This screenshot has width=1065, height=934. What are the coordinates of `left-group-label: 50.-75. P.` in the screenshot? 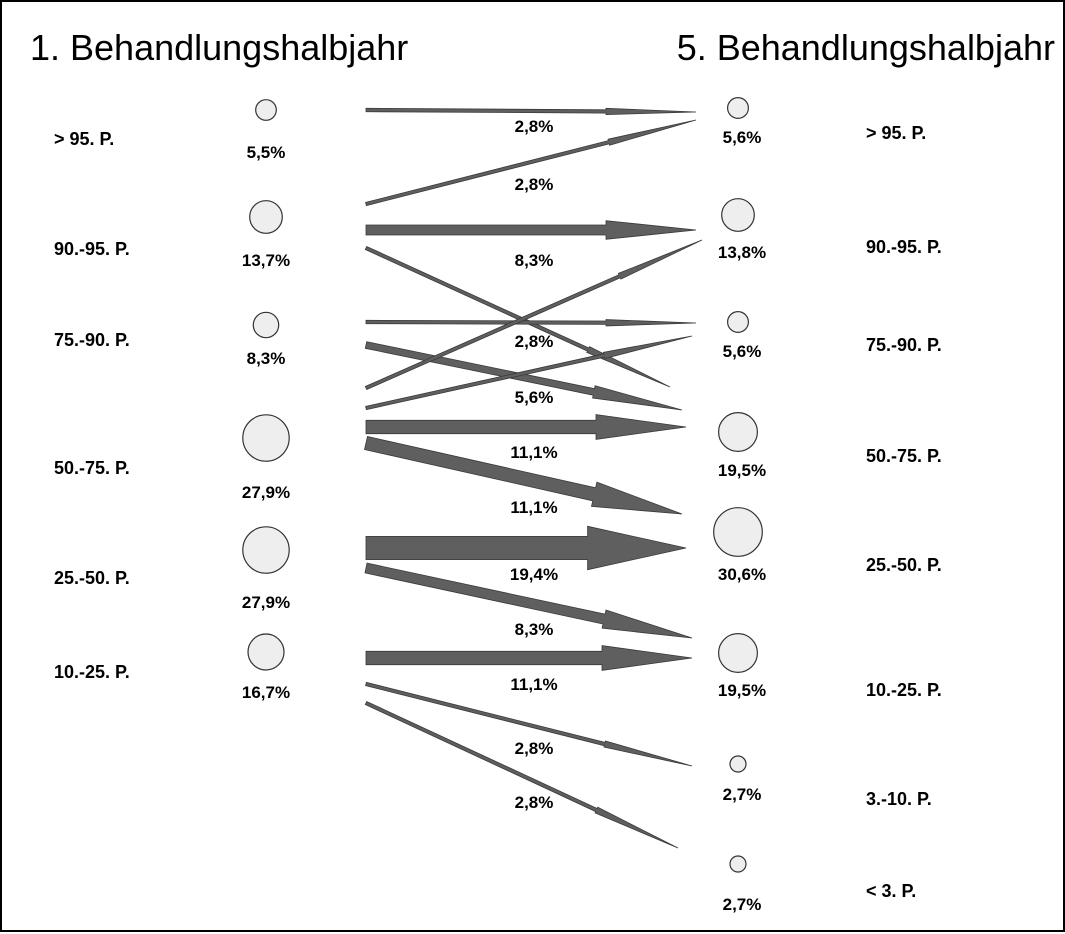 It's located at (92, 468).